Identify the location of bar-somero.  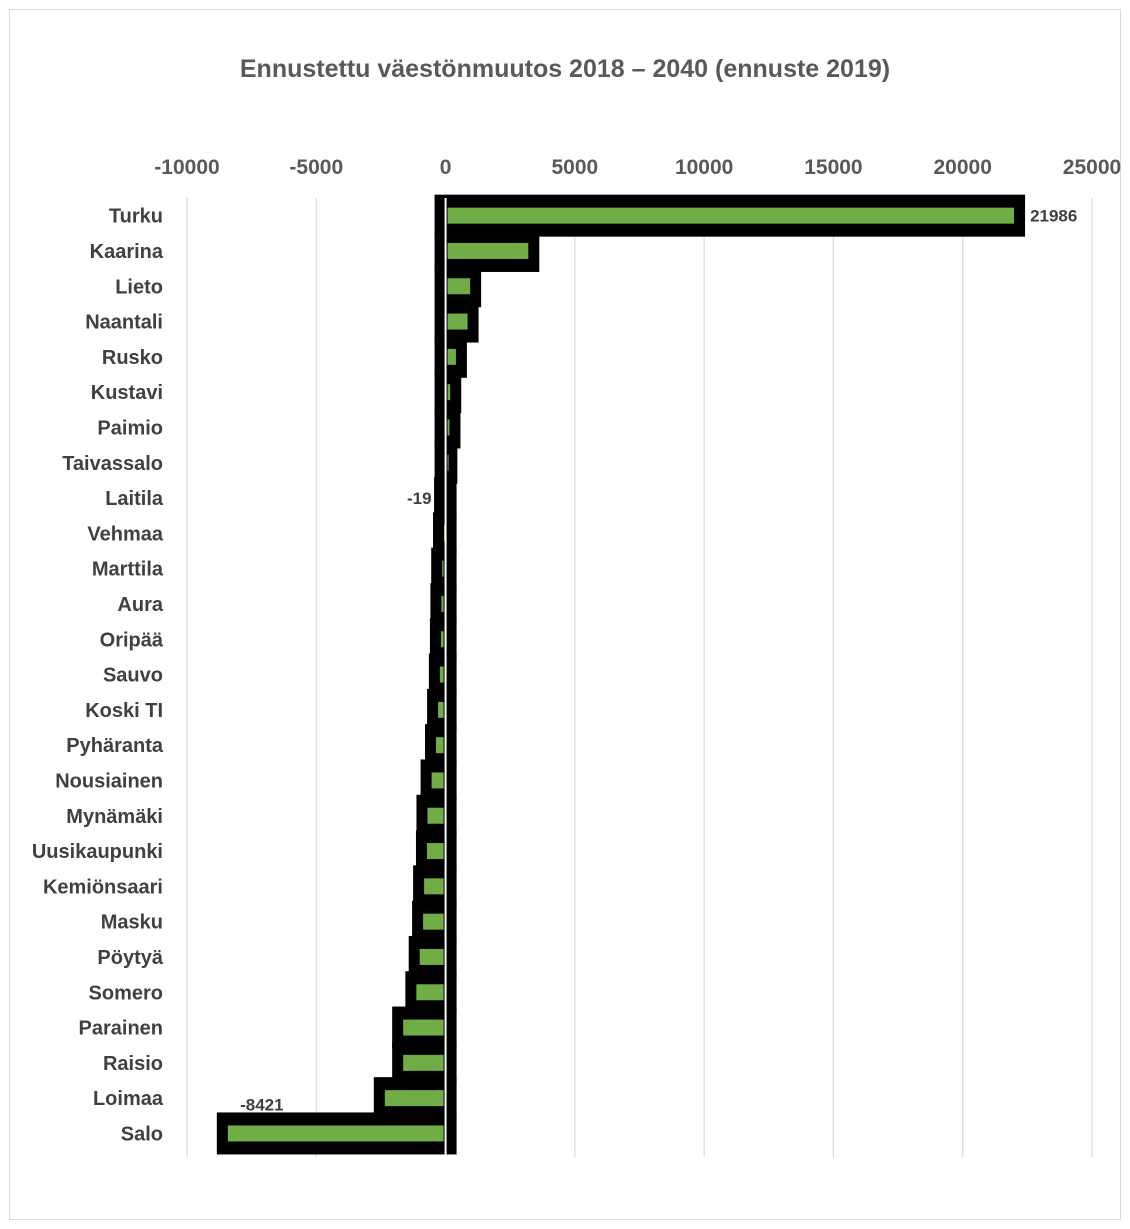
(430, 992).